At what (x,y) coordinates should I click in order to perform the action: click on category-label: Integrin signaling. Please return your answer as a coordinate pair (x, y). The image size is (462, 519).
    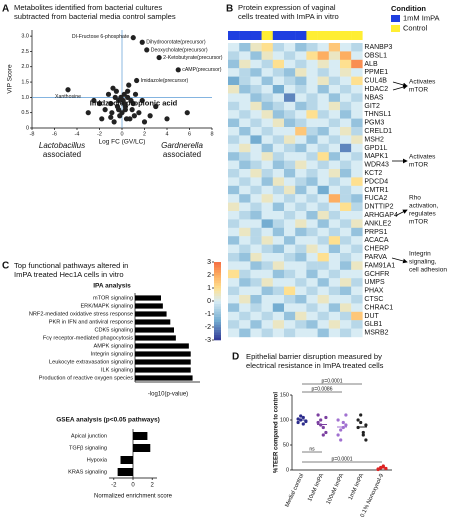
    Looking at the image, I should click on (112, 354).